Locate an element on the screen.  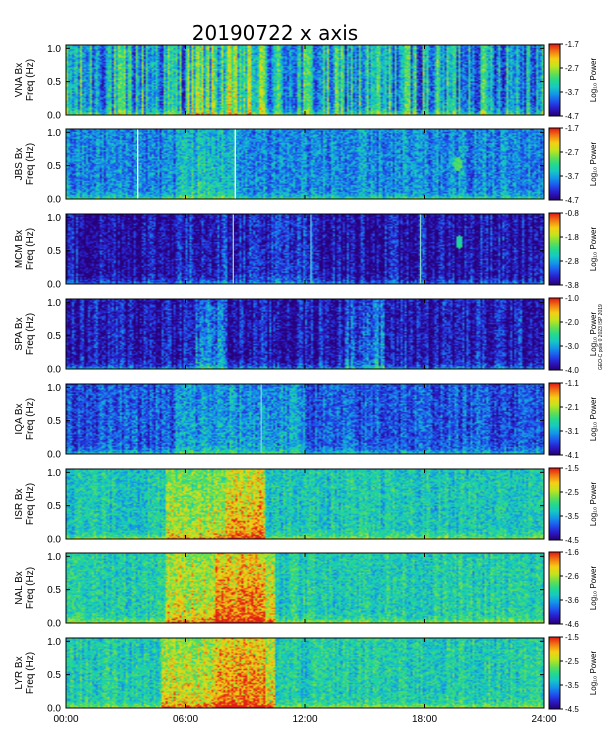
x-tick-label: 12:00 is located at coordinates (304, 719).